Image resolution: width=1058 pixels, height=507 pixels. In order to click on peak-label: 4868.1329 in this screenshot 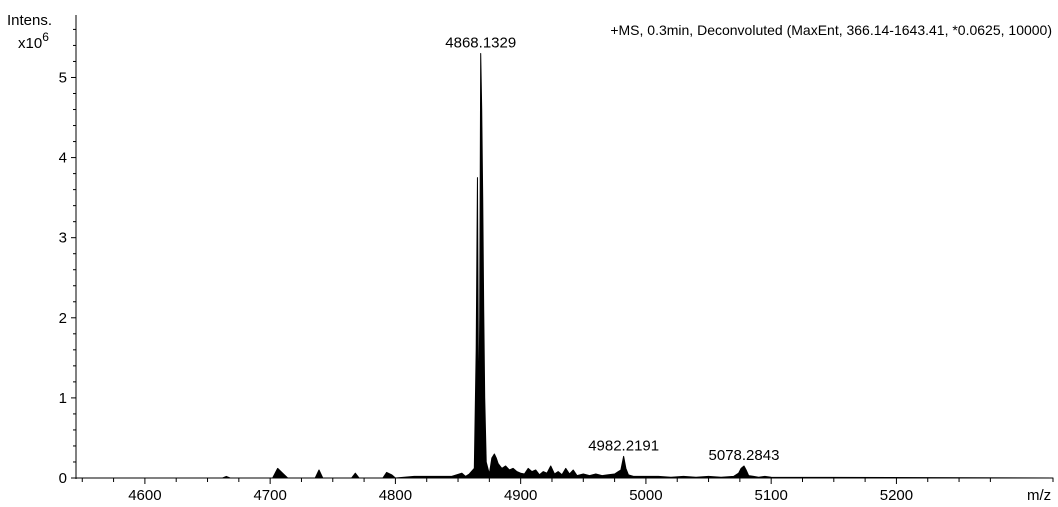, I will do `click(480, 42)`.